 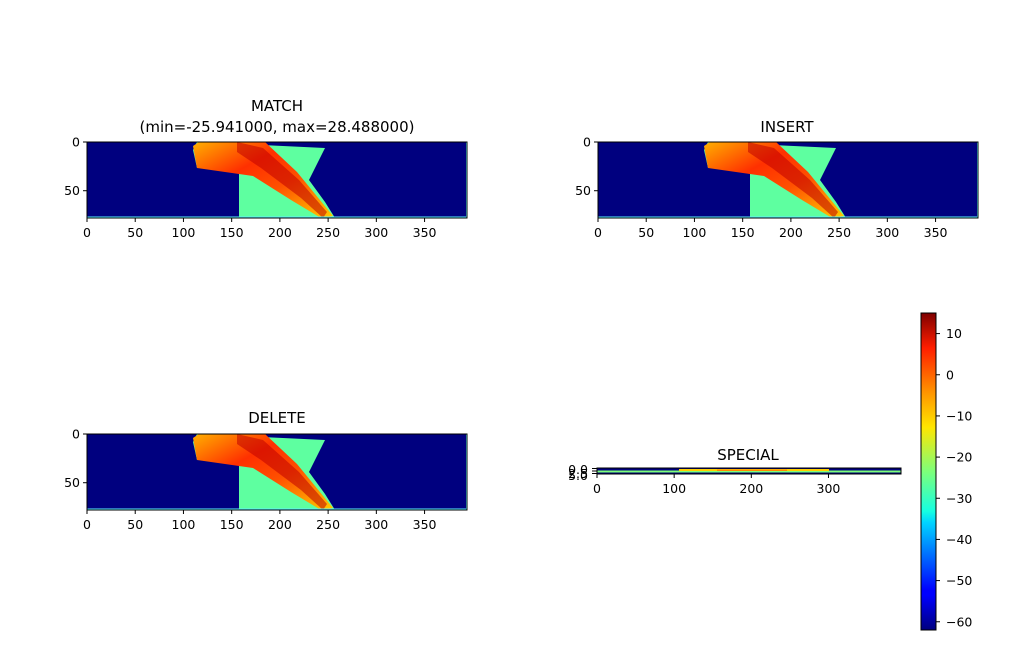 I want to click on colorbar-tick-label: −60, so click(x=959, y=621).